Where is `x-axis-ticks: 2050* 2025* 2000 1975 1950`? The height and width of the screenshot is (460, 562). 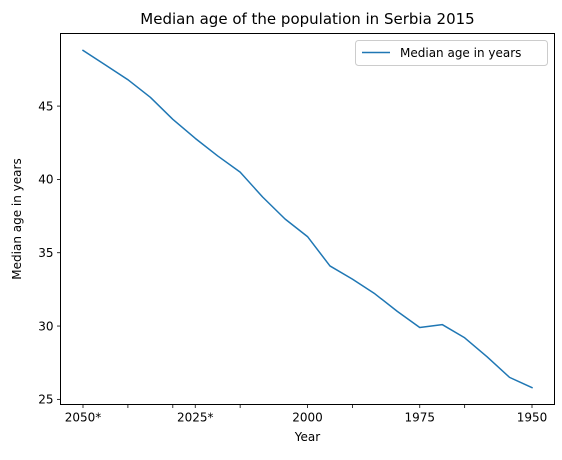 x-axis-ticks: 2050* 2025* 2000 1975 1950 is located at coordinates (306, 415).